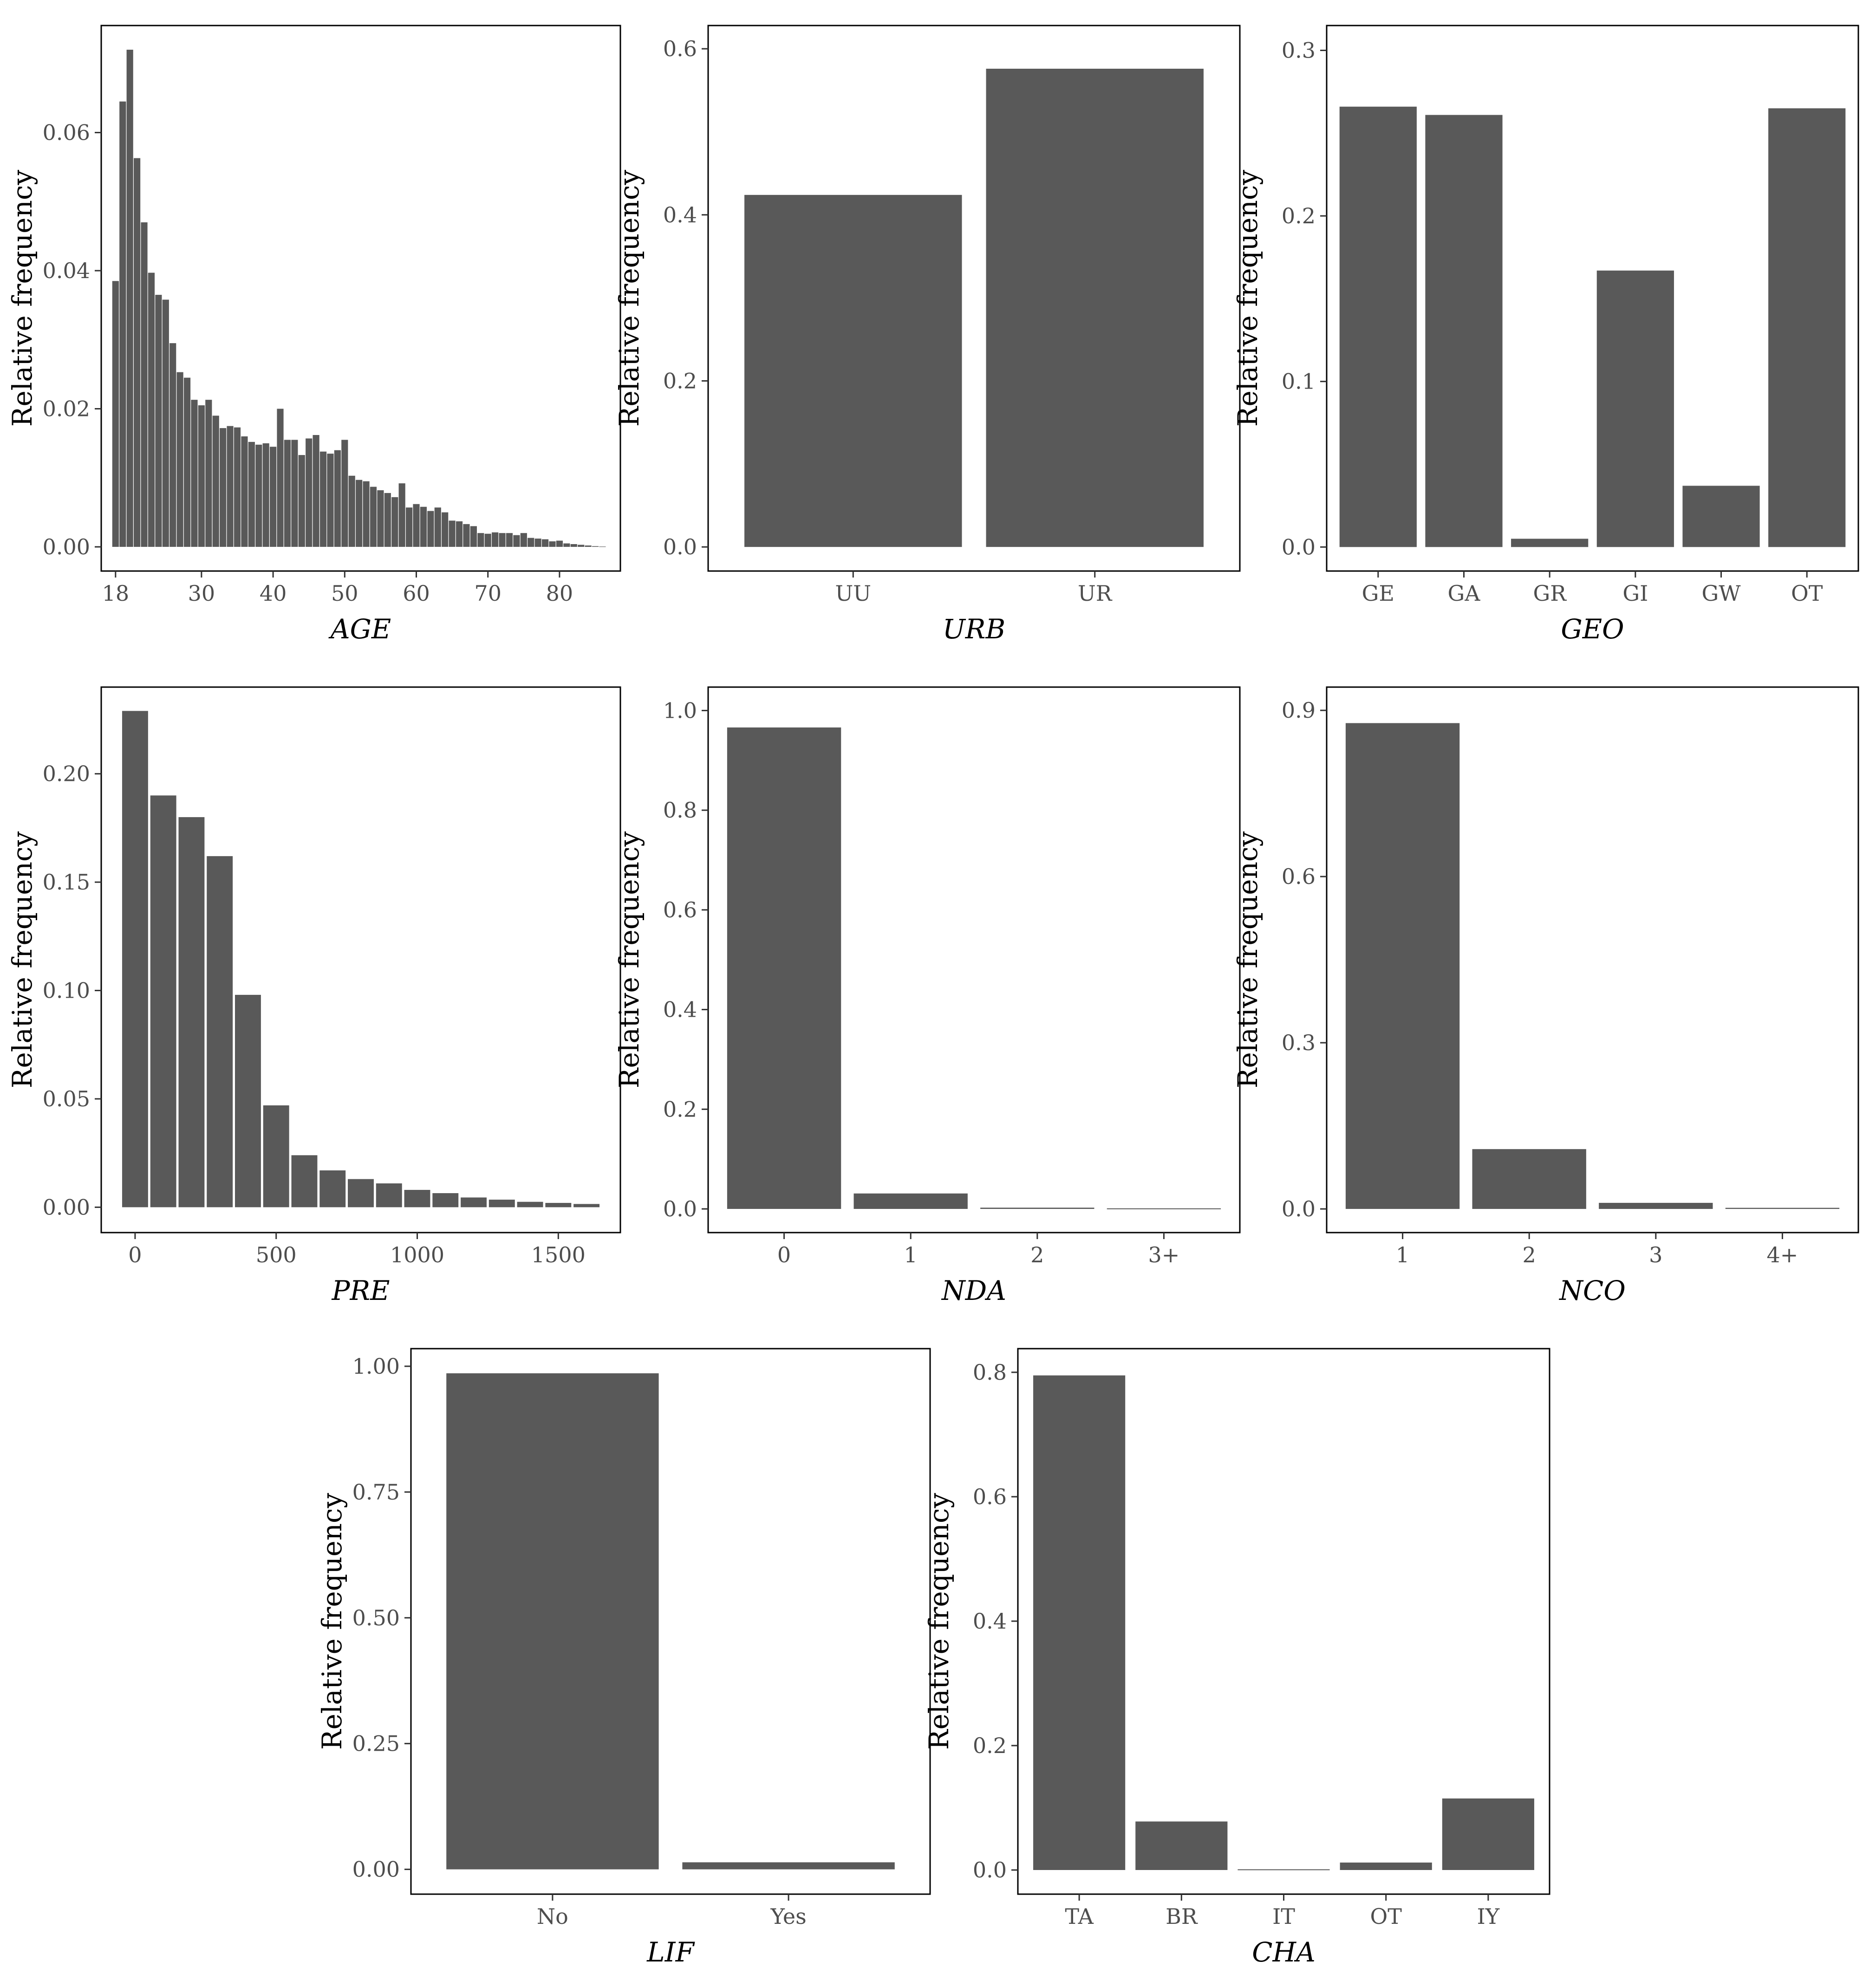 This screenshot has height=1987, width=1876. Describe the element at coordinates (66, 270) in the screenshot. I see `y-tick-label: 0.04` at that location.